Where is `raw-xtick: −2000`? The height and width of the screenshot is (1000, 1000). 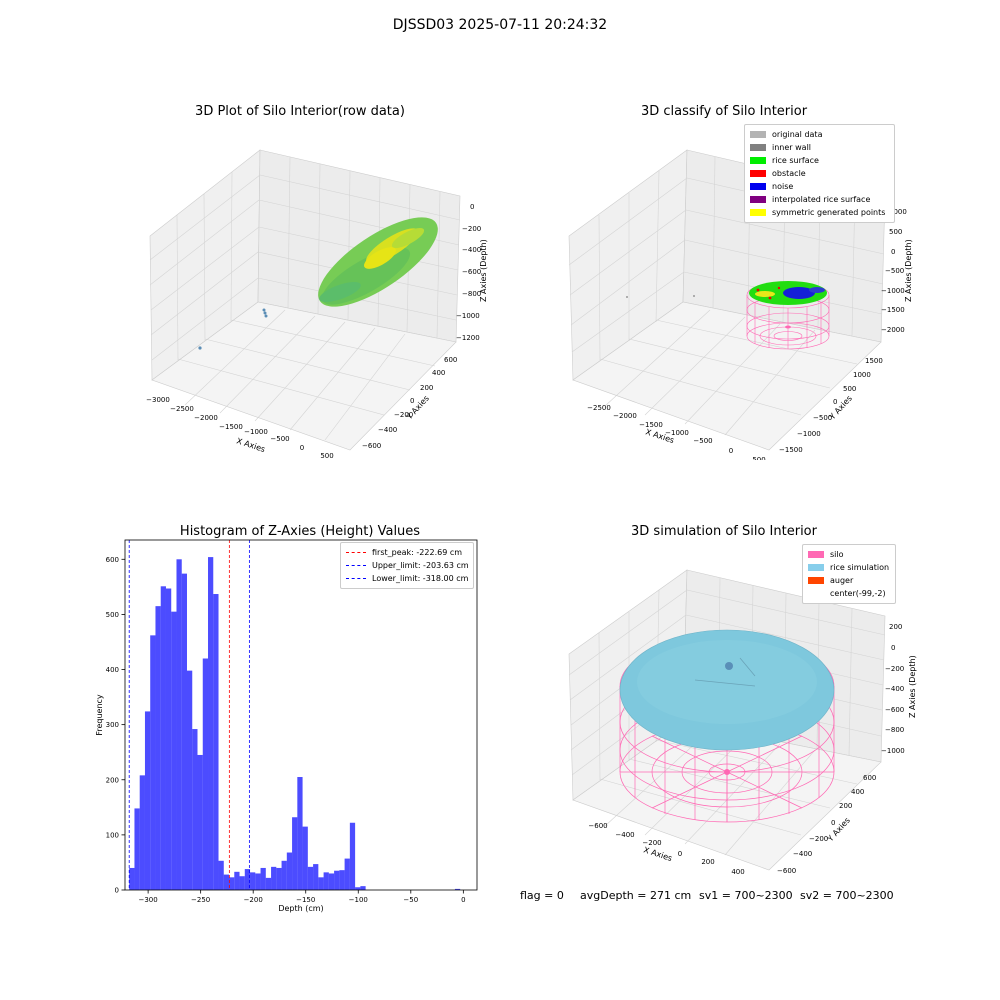
raw-xtick: −2000 is located at coordinates (206, 418).